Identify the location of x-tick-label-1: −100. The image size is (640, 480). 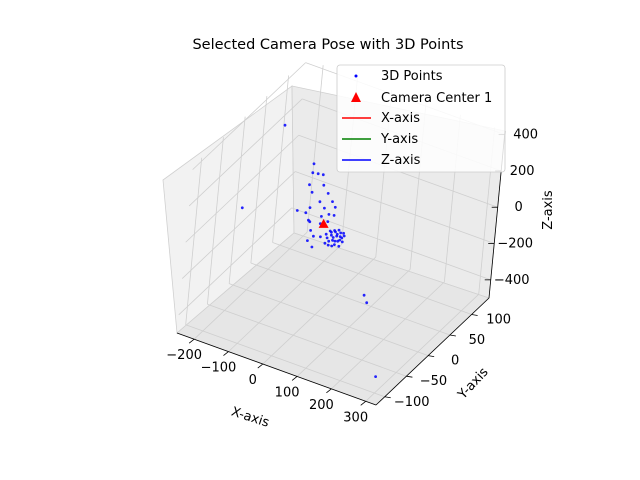
(219, 368).